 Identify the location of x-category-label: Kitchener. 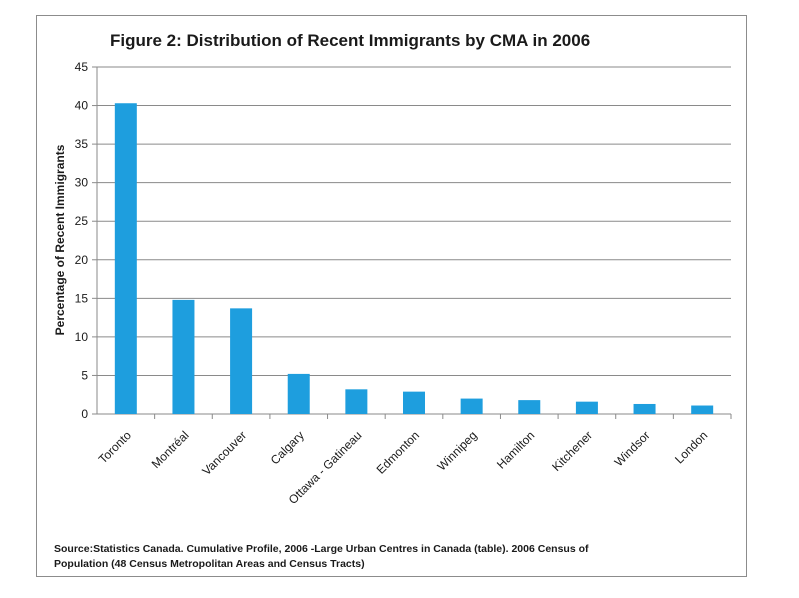
(572, 451).